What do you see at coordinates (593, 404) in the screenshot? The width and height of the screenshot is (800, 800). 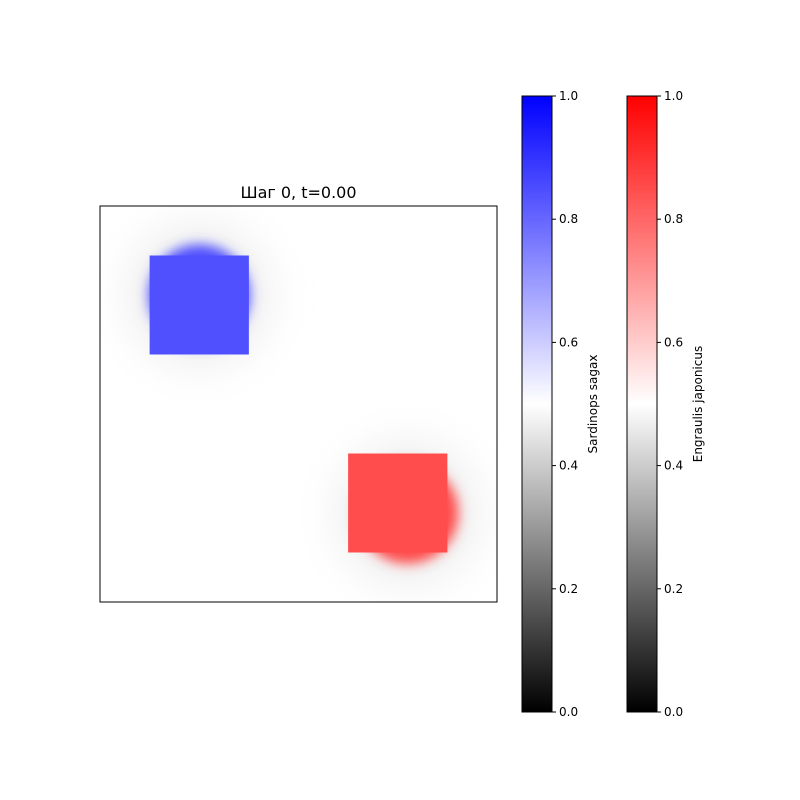 I see `colorbar-label: Sardinops sagax` at bounding box center [593, 404].